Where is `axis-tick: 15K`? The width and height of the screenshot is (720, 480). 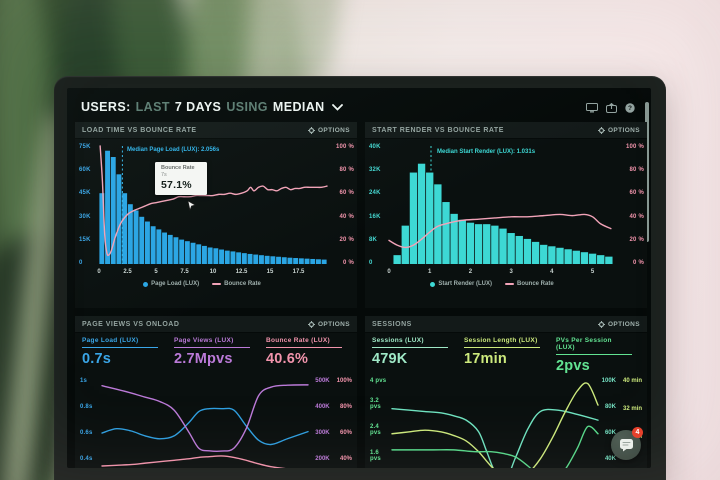 axis-tick: 15K is located at coordinates (85, 239).